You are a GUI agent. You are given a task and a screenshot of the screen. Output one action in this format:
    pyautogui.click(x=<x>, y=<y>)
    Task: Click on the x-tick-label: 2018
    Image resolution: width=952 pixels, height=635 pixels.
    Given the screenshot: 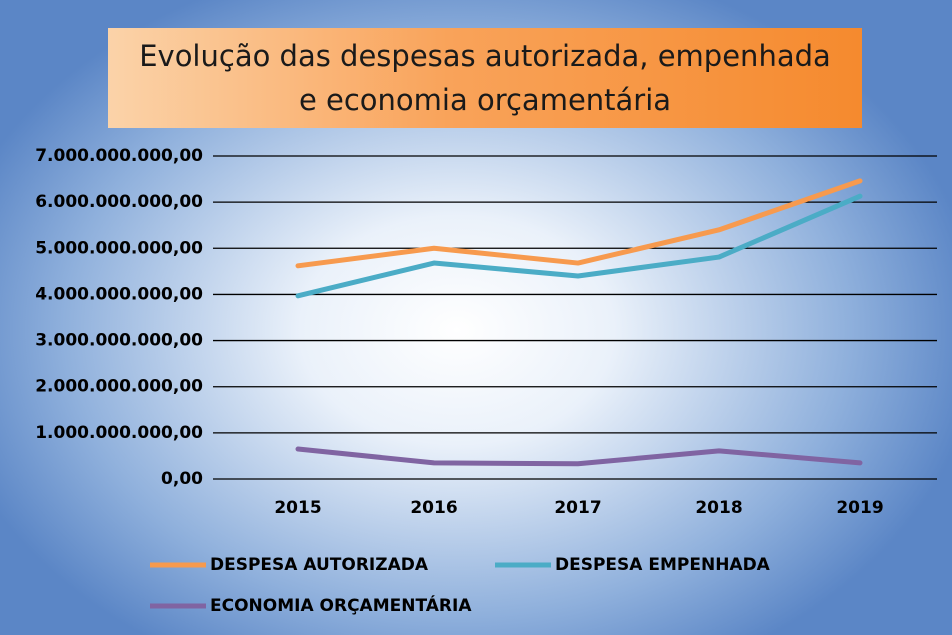 What is the action you would take?
    pyautogui.click(x=718, y=508)
    